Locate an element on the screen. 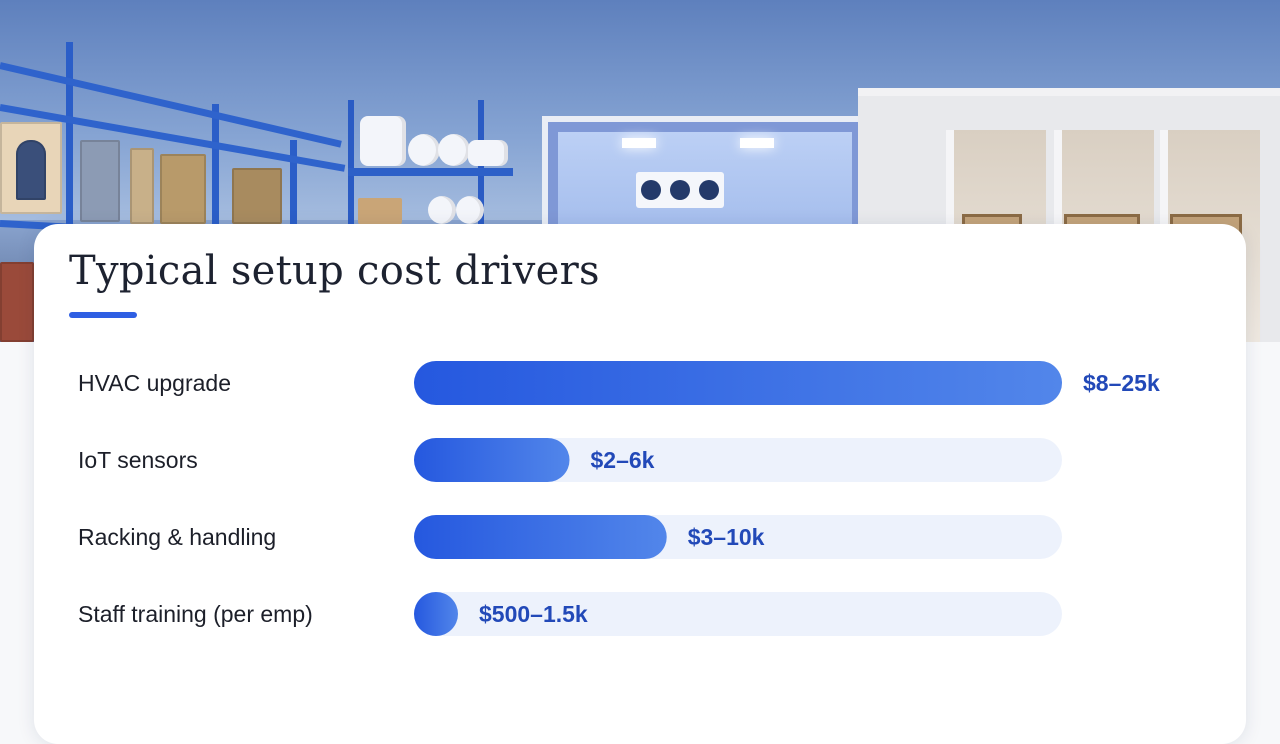  category-label-hvac-upgrade: HVAC upgrade is located at coordinates (154, 383).